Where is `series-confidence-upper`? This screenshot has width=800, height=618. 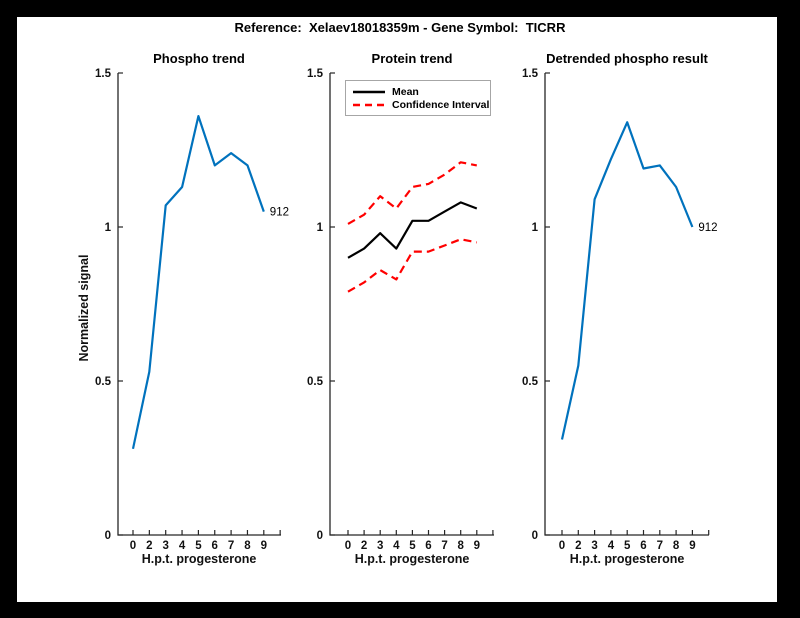
series-confidence-upper is located at coordinates (412, 193).